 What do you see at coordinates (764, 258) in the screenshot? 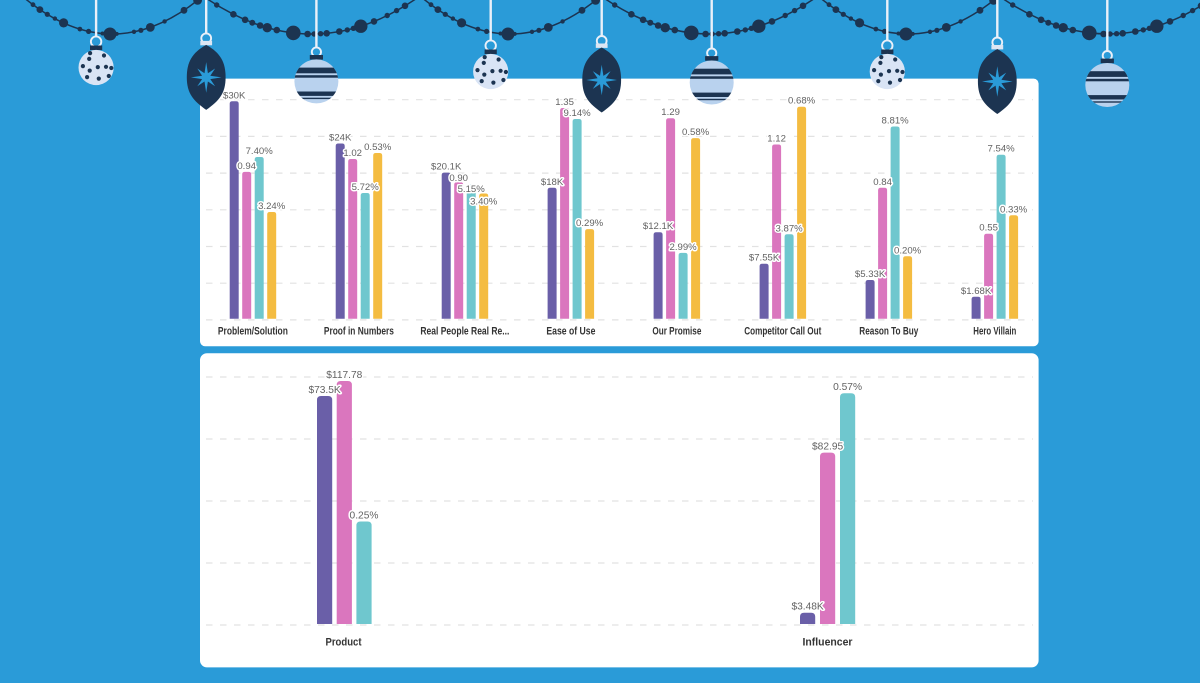
I see `svg-text: $7.55K` at bounding box center [764, 258].